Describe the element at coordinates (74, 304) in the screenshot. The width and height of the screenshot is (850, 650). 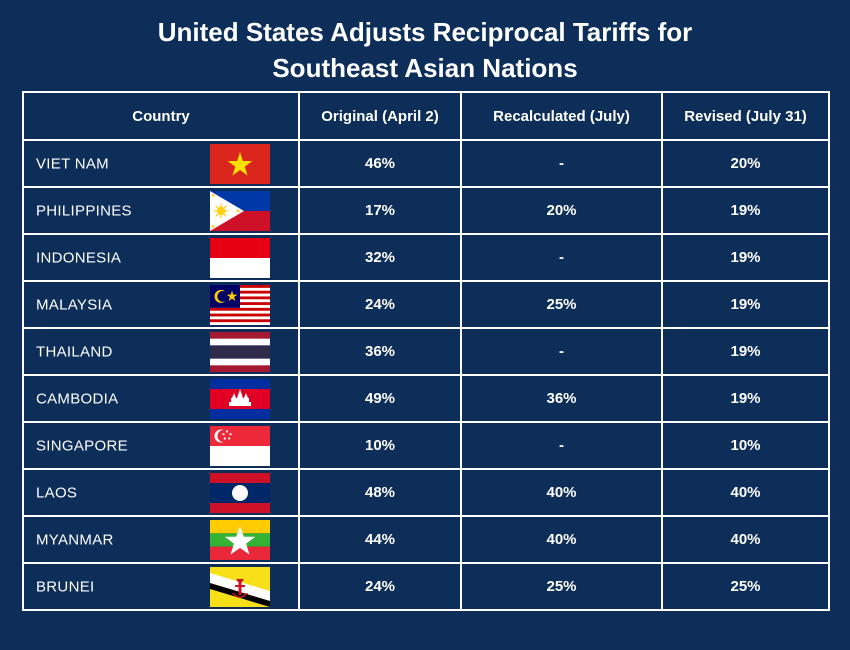
I see `country-name: MALAYSIA` at that location.